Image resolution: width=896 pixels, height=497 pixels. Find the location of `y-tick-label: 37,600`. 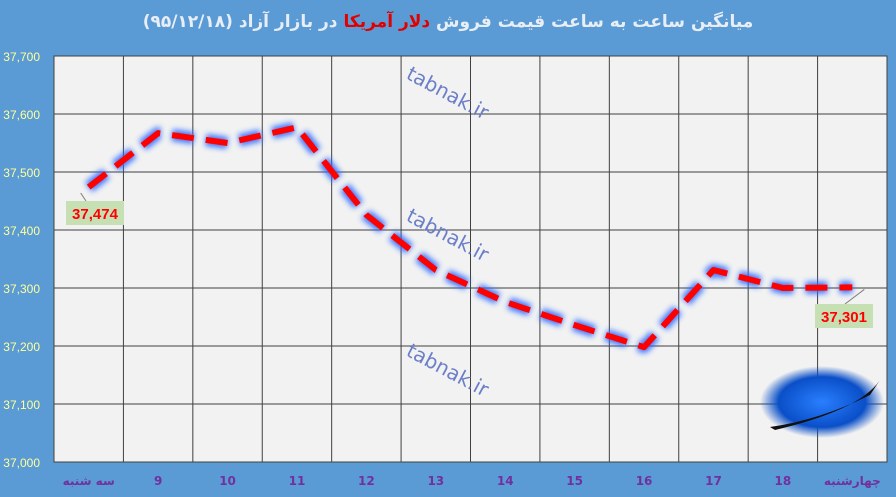

y-tick-label: 37,600 is located at coordinates (21, 115).